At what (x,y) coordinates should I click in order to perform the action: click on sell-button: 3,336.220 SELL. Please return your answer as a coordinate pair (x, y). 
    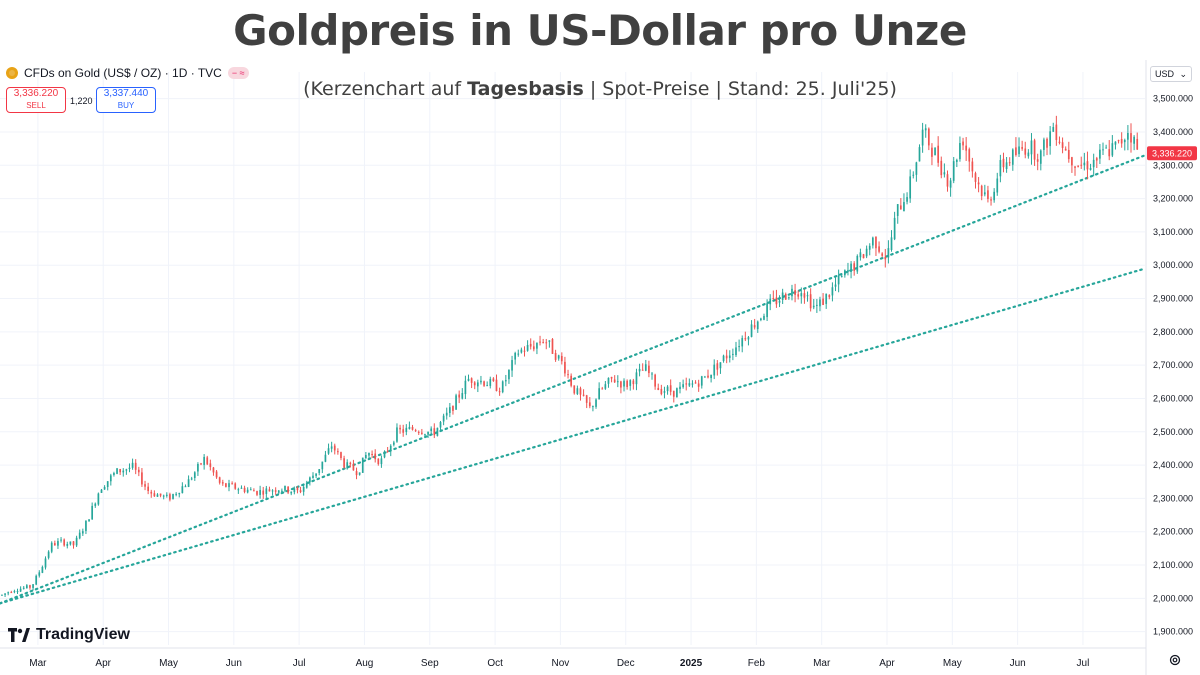
    Looking at the image, I should click on (36, 100).